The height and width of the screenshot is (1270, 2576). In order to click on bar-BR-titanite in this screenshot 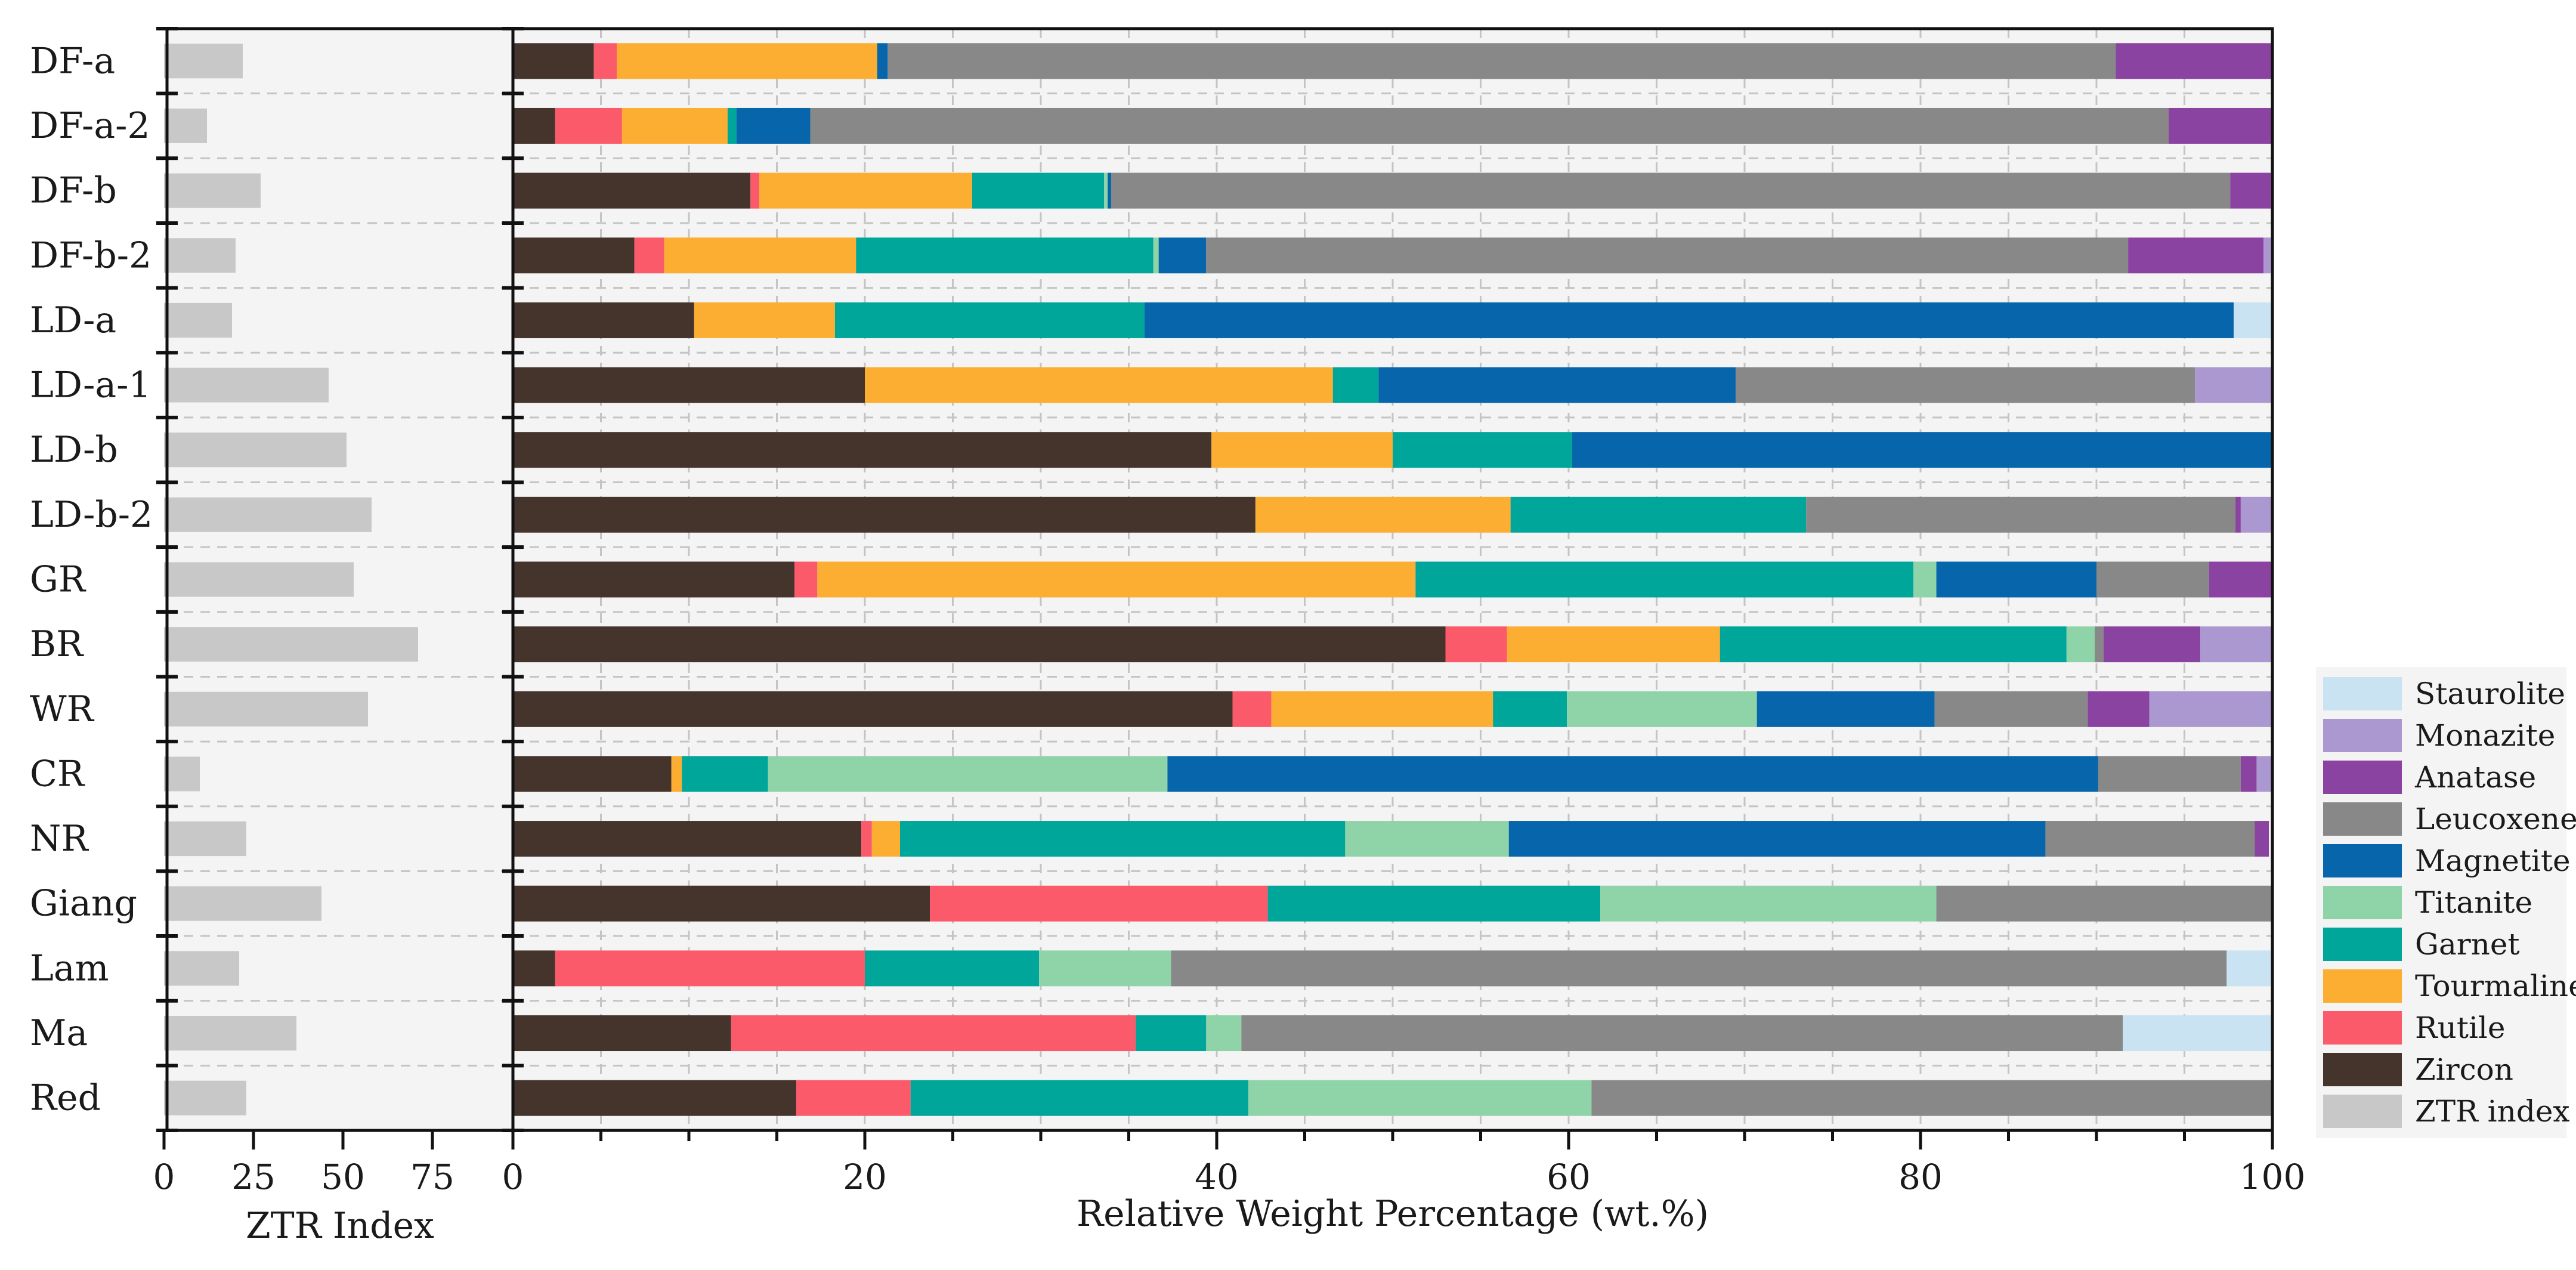, I will do `click(2080, 645)`.